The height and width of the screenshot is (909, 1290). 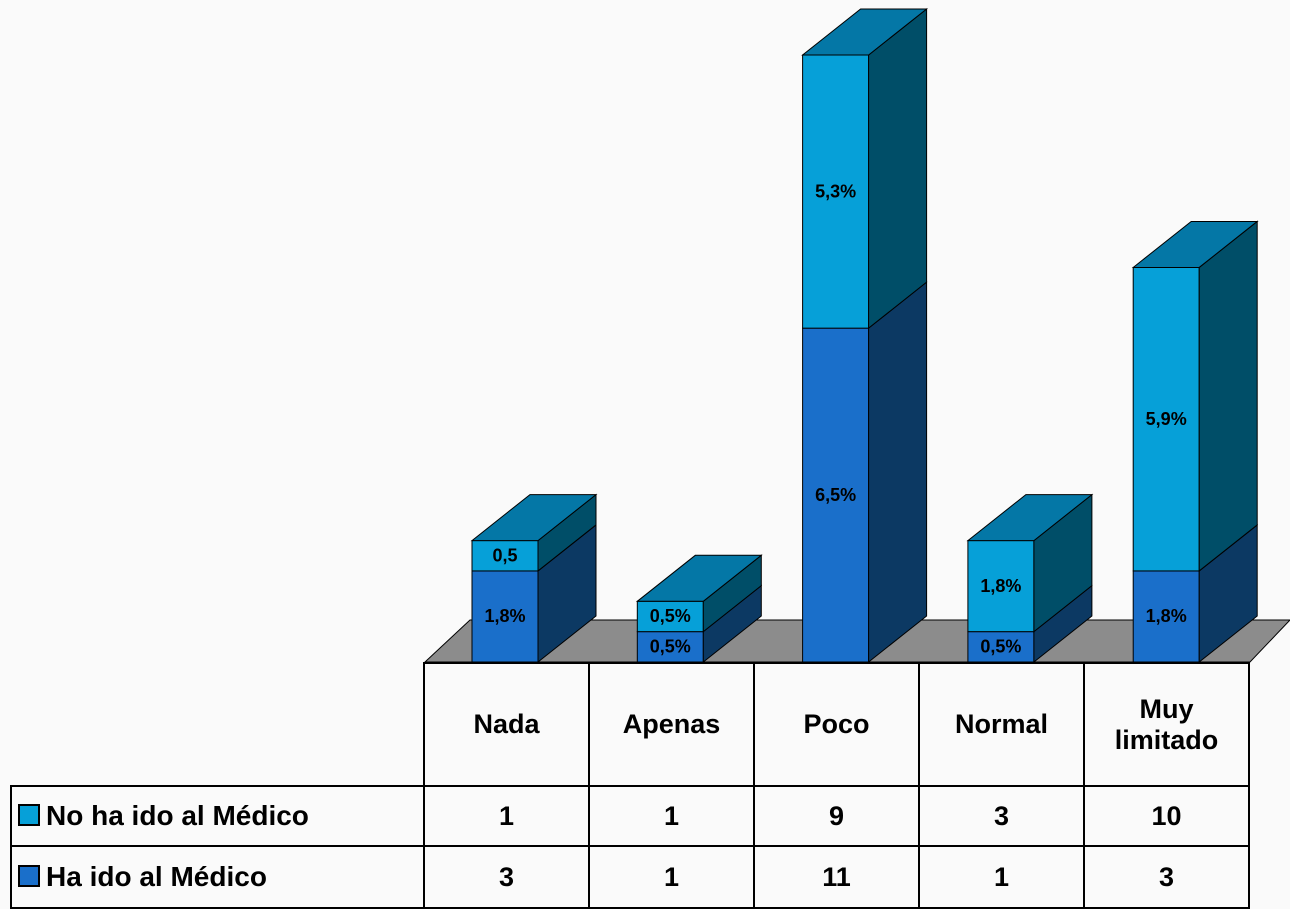 I want to click on category-cell: Apenas, so click(x=671, y=724).